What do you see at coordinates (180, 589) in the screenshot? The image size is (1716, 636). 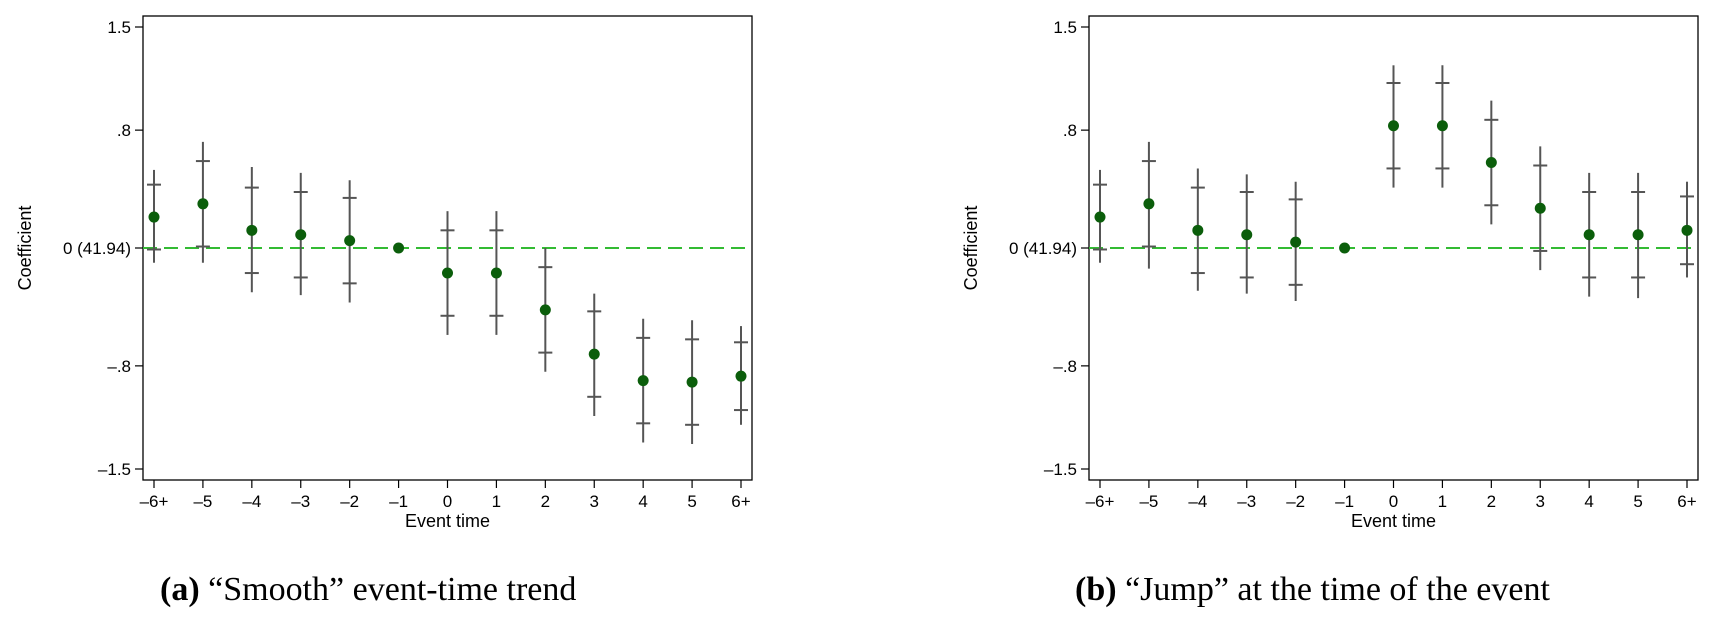 I see `caption-letter: (a)` at bounding box center [180, 589].